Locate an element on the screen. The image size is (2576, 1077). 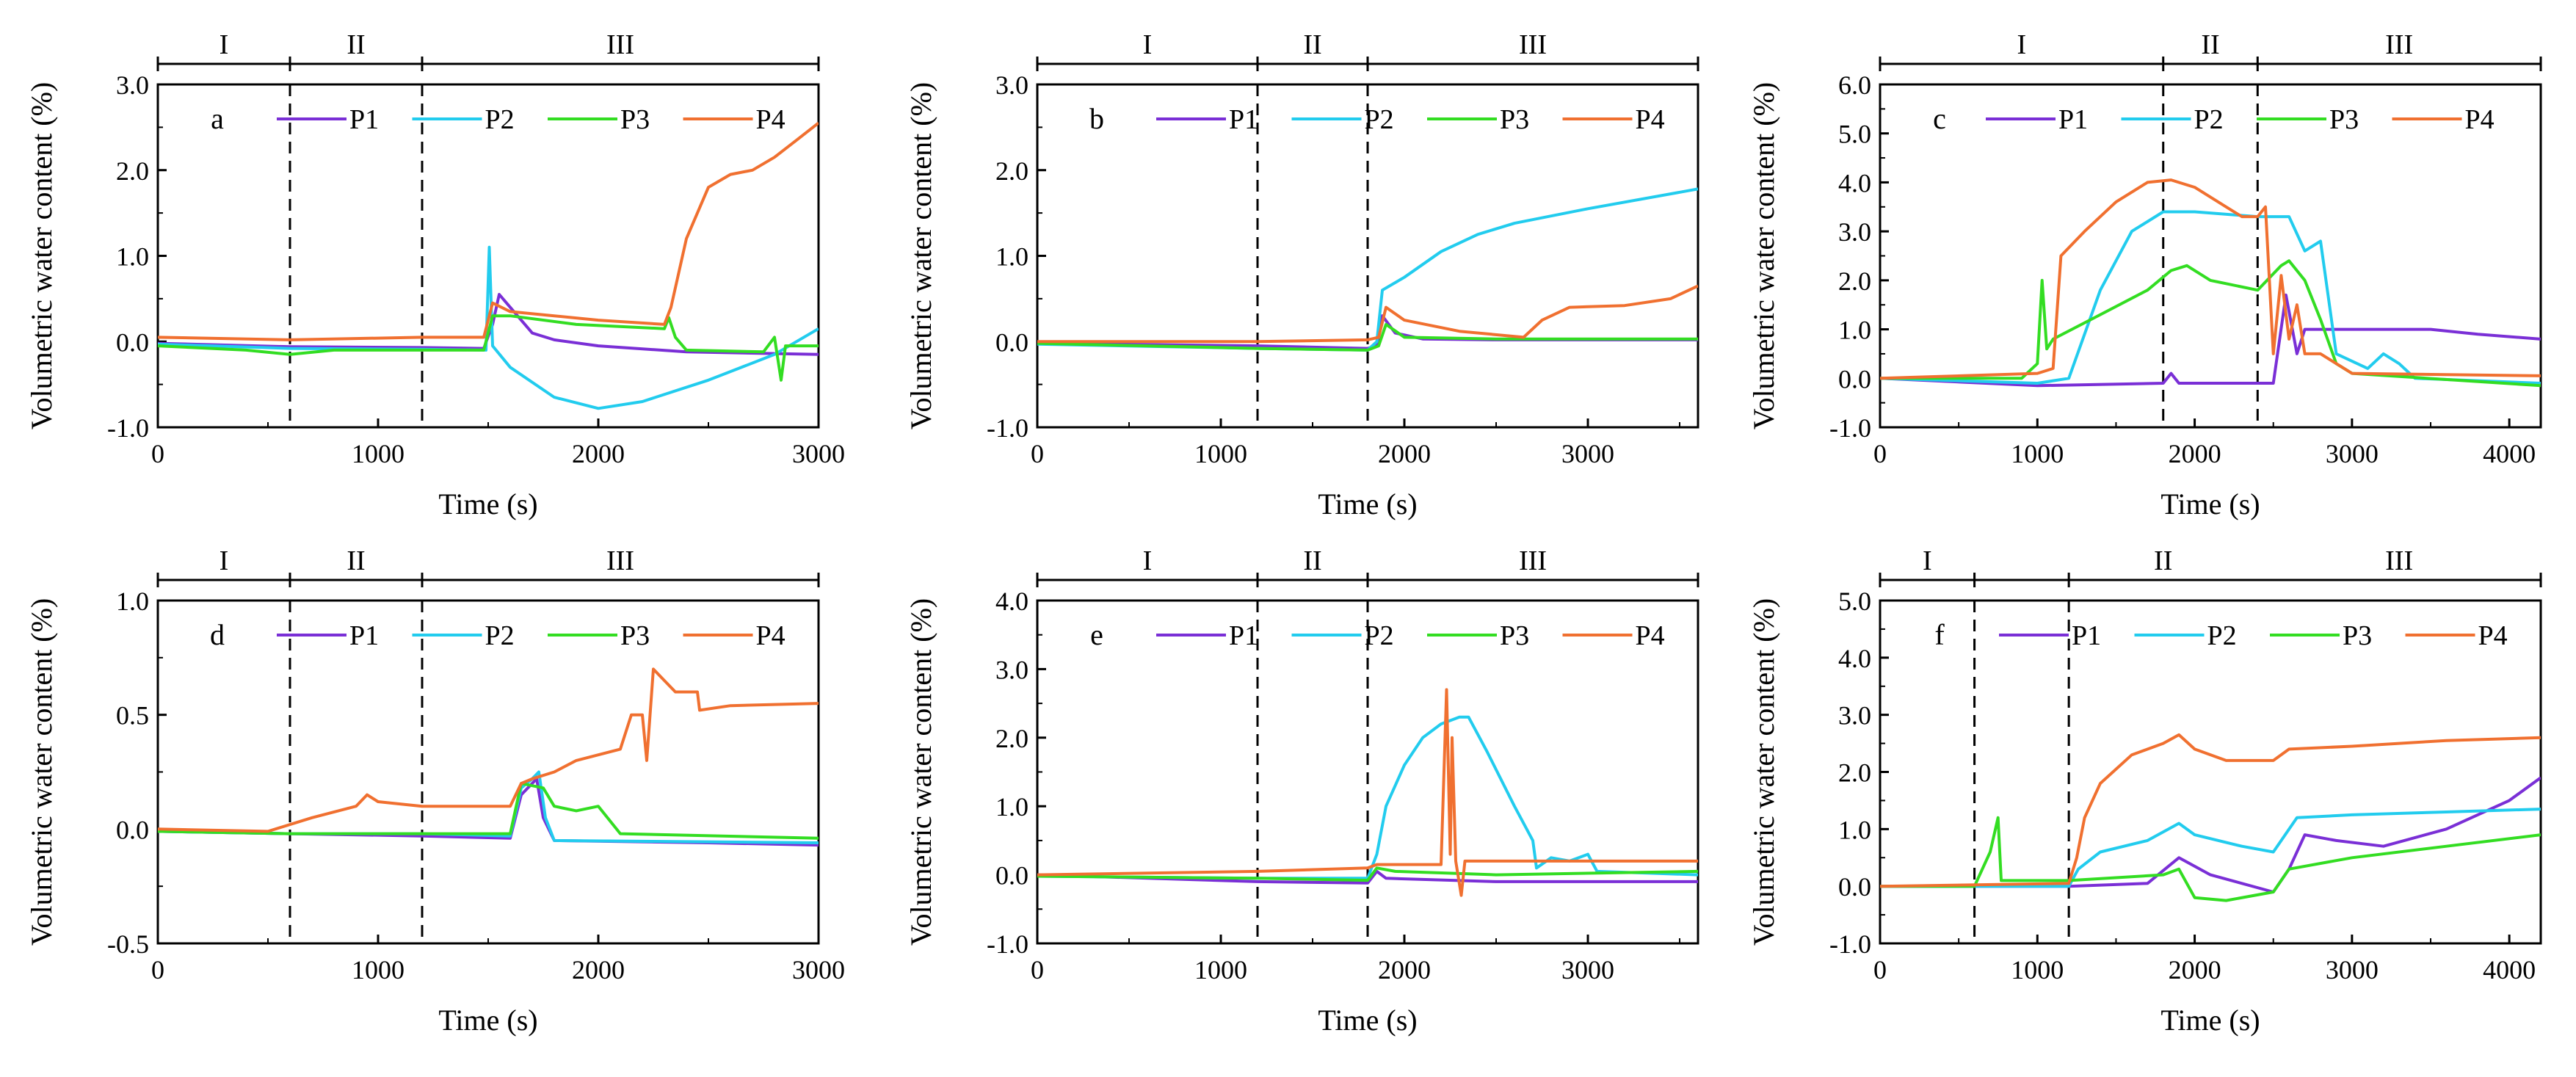
panel-letter: c is located at coordinates (1940, 118).